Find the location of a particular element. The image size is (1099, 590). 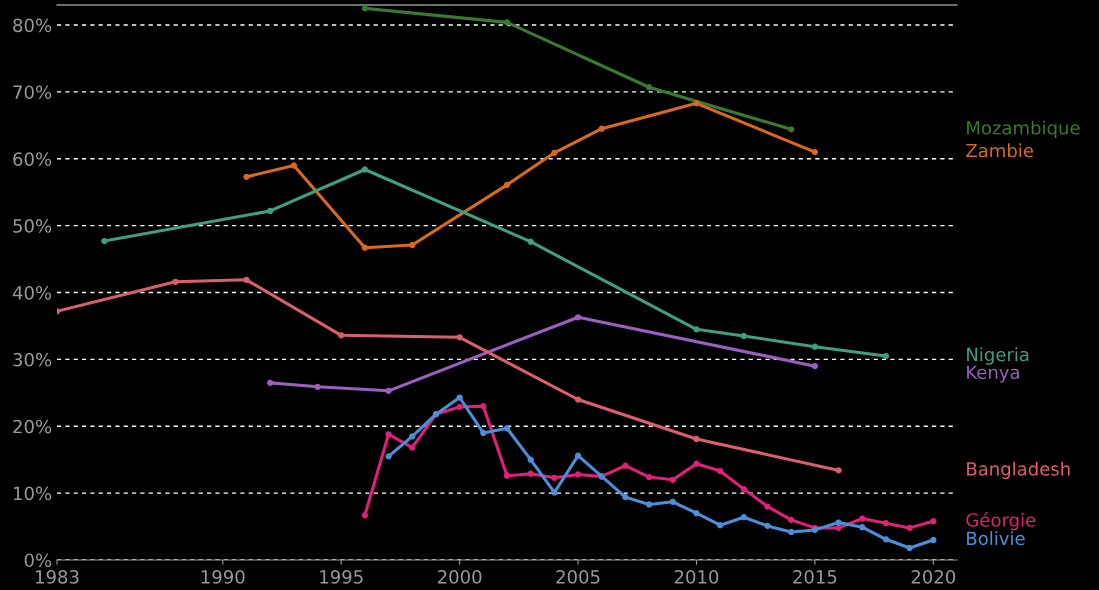

text: Mozambique is located at coordinates (1023, 129).